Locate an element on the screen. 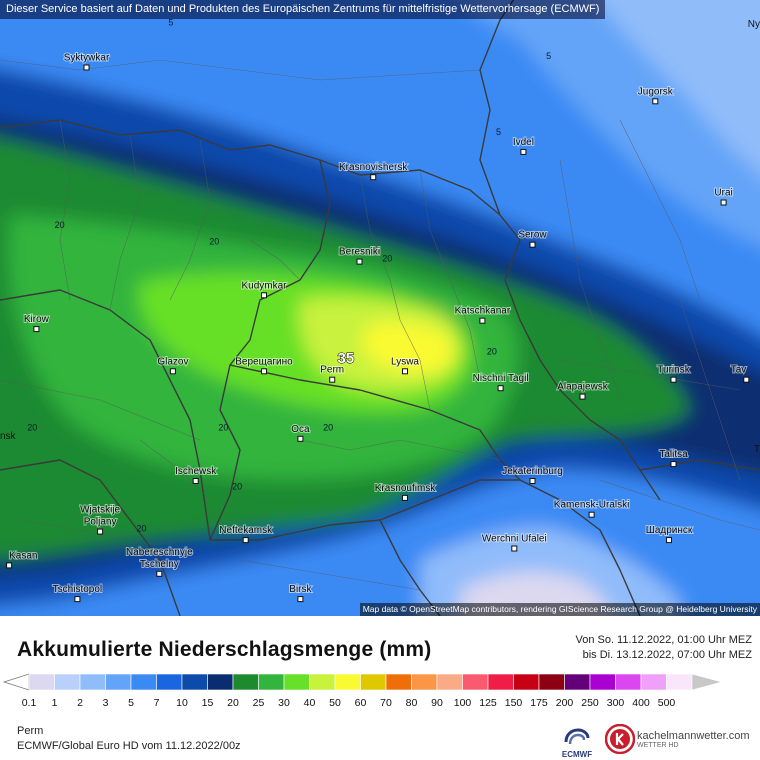 The height and width of the screenshot is (760, 760). city-marker: Jekaterinburg is located at coordinates (532, 474).